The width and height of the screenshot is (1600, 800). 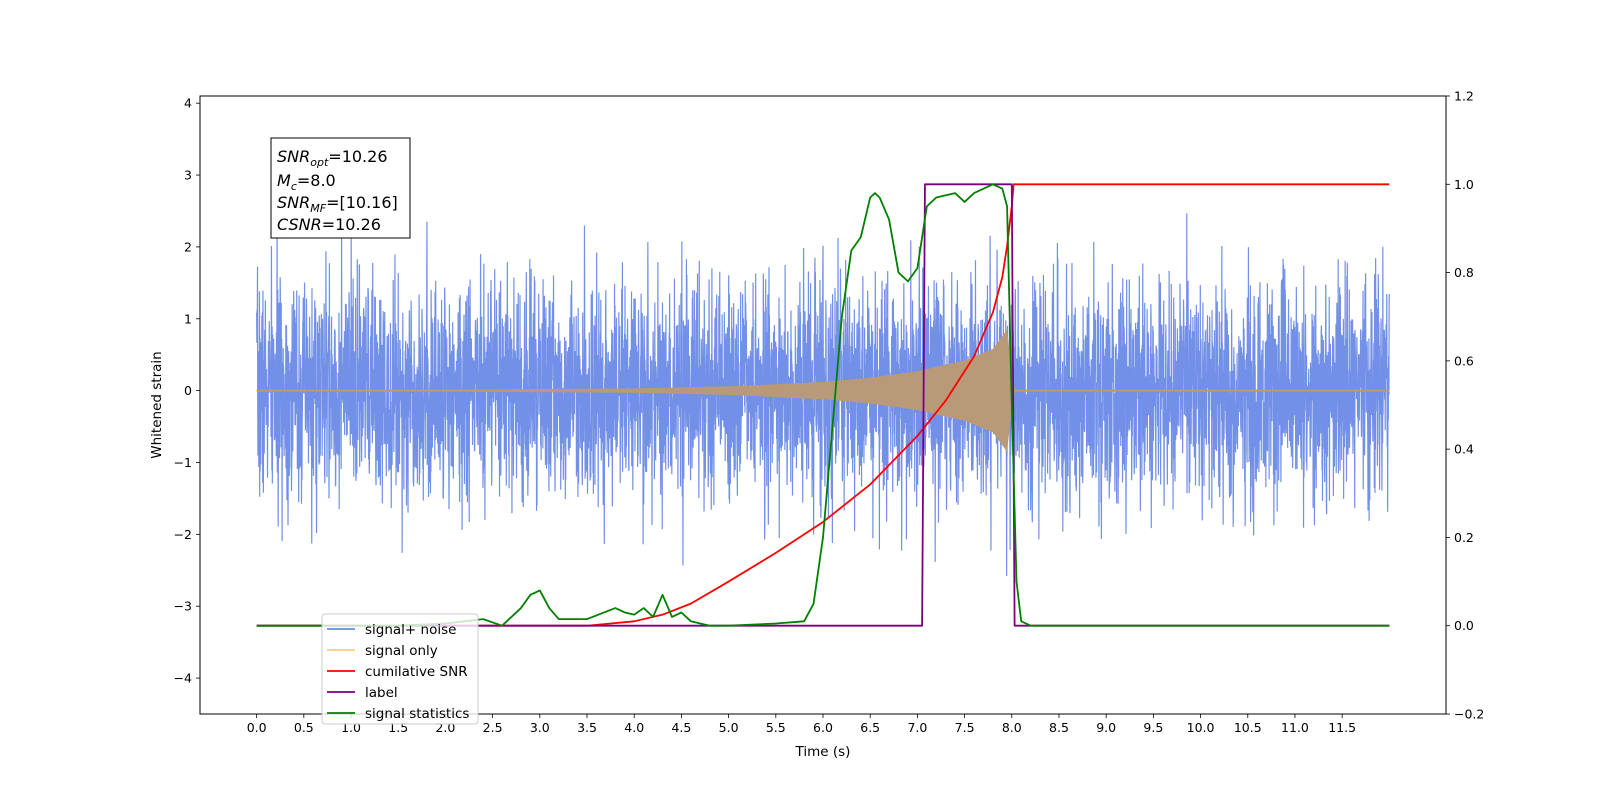 I want to click on legend-label: signal only, so click(x=401, y=651).